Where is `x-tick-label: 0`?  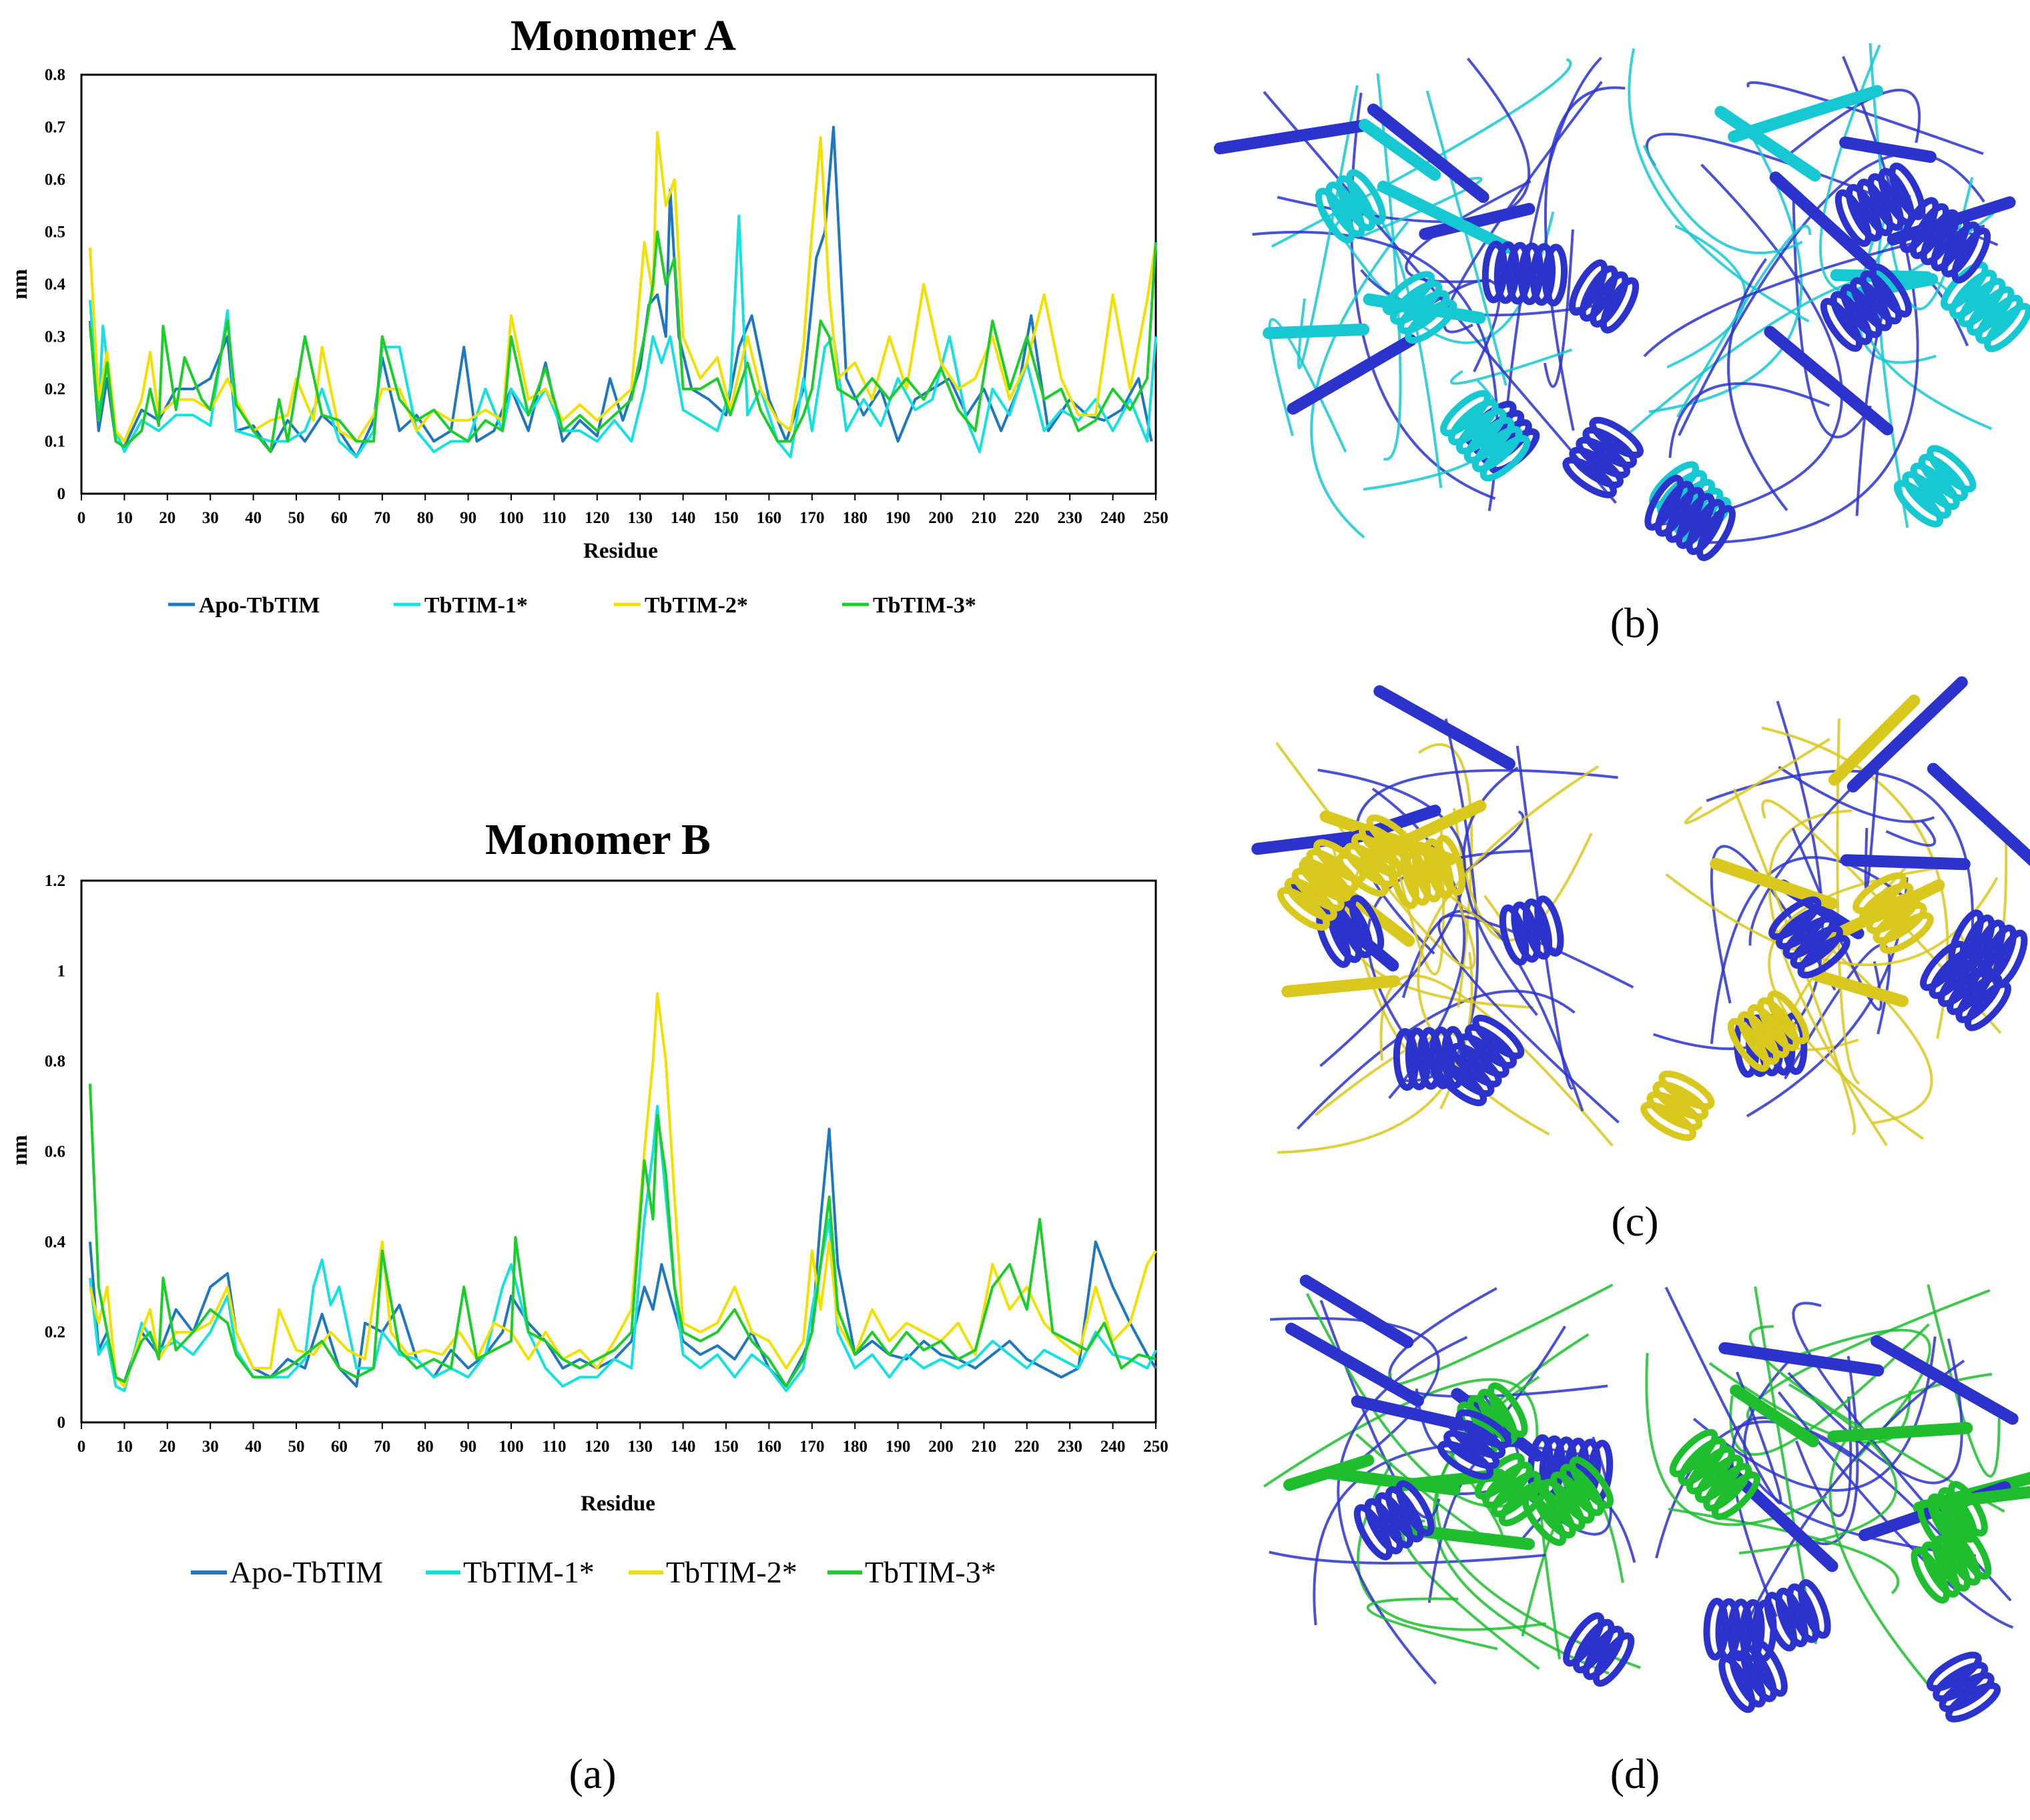 x-tick-label: 0 is located at coordinates (81, 518).